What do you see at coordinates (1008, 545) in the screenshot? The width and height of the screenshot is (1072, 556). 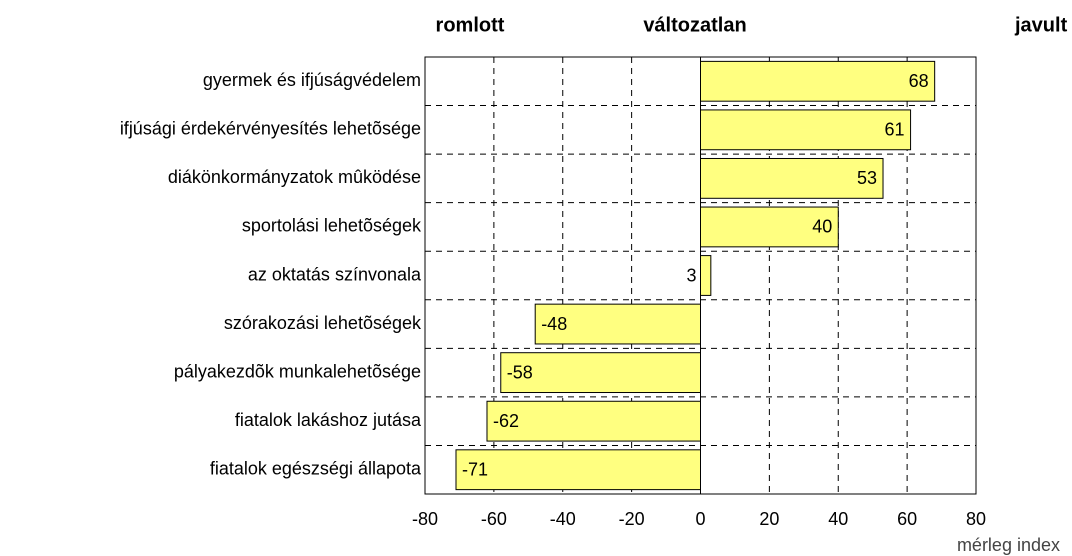 I see `x-axis-label: mérleg index` at bounding box center [1008, 545].